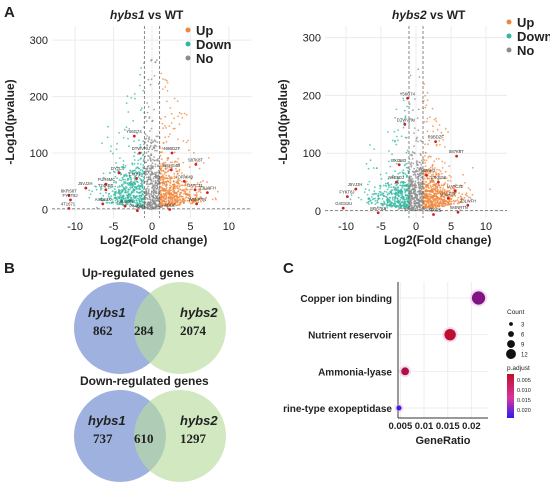 The width and height of the screenshot is (550, 482). I want to click on gene-label: EXIV1, so click(135, 173).